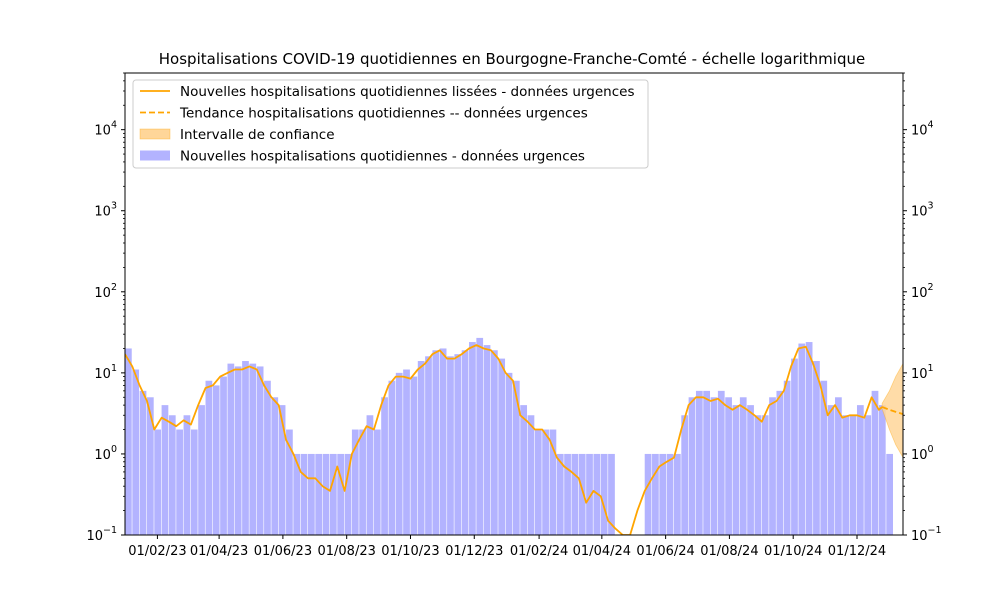  I want to click on y-tick-label-right: 10⁻¹, so click(926, 534).